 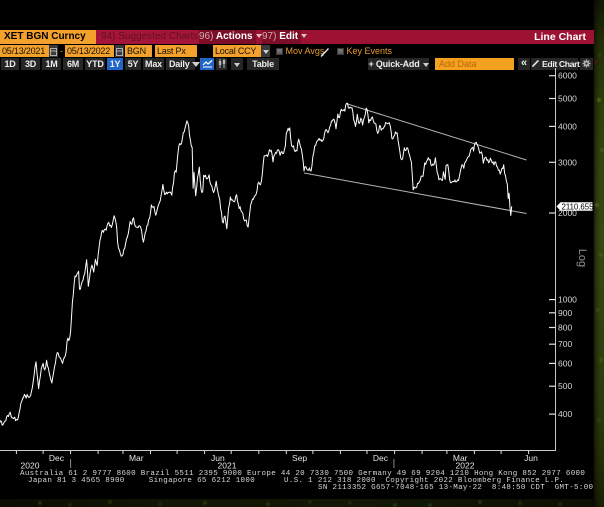 What do you see at coordinates (578, 207) in the screenshot?
I see `svg-text: 2110.655` at bounding box center [578, 207].